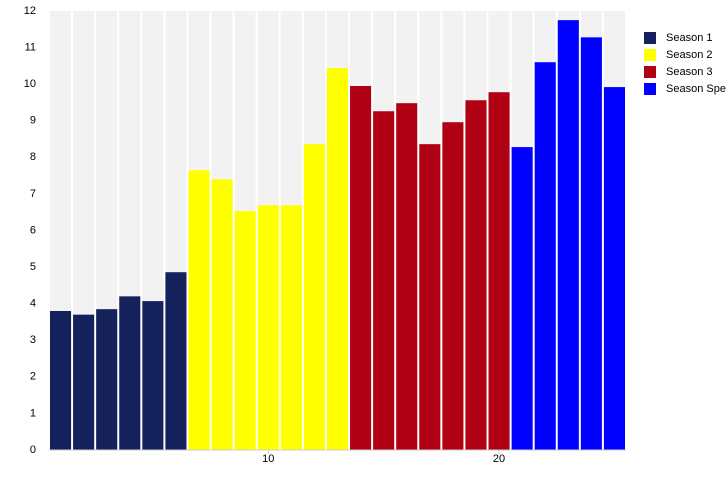  I want to click on y-tick-label: 7, so click(33, 194).